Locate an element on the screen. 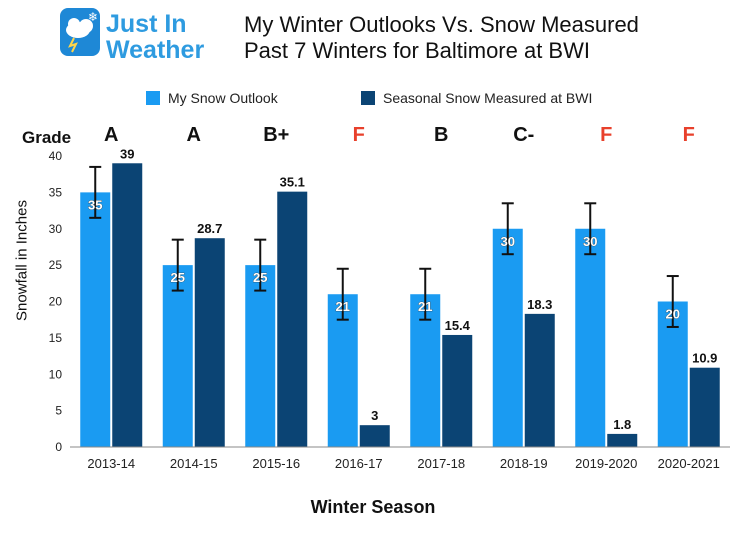 This screenshot has width=746, height=536. x-axis-title: Winter Season is located at coordinates (373, 507).